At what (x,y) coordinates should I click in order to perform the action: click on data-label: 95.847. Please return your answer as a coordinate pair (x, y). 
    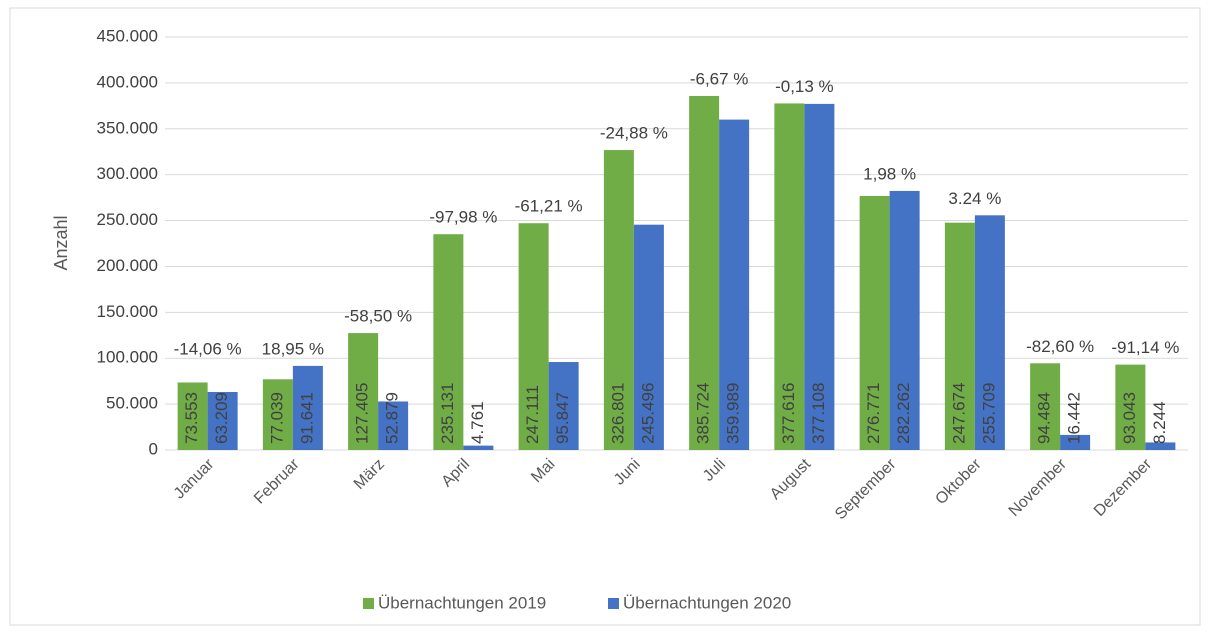
    Looking at the image, I should click on (562, 418).